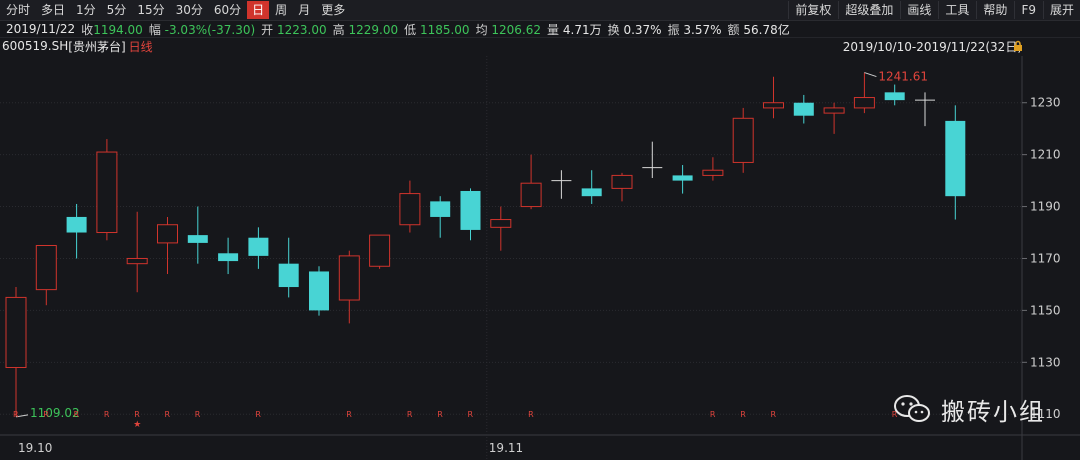  What do you see at coordinates (673, 29) in the screenshot?
I see `amplitude-label: 振` at bounding box center [673, 29].